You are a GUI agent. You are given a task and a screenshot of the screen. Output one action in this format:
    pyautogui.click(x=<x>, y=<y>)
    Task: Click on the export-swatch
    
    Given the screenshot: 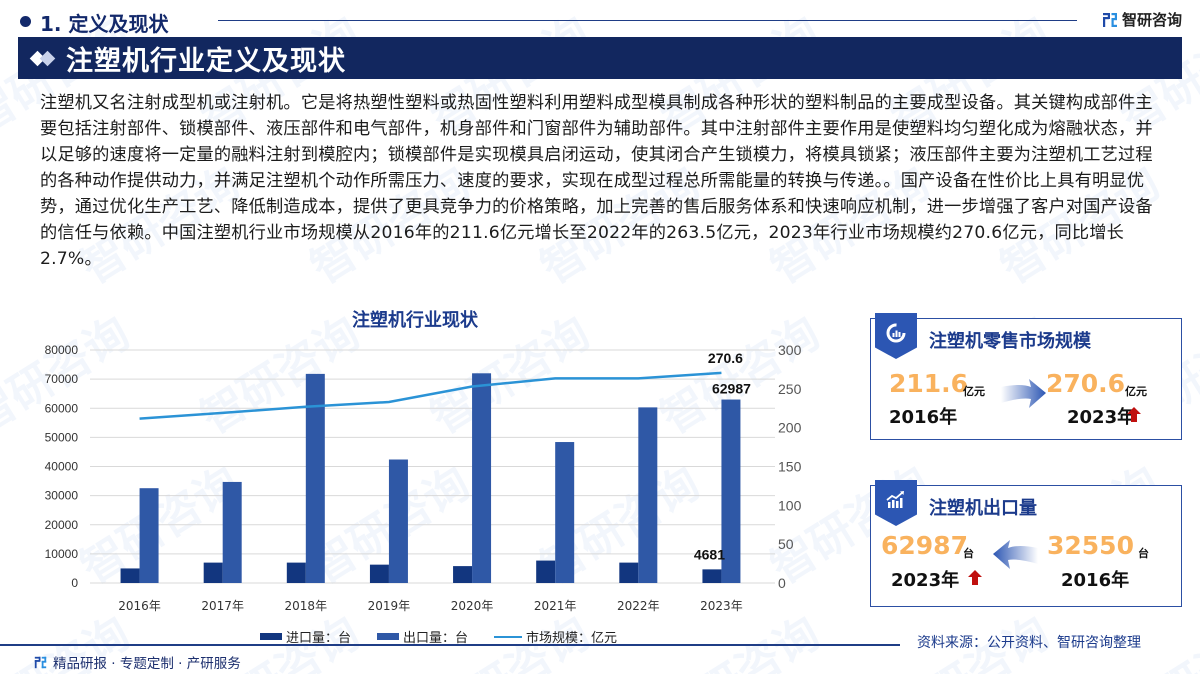 What is the action you would take?
    pyautogui.click(x=388, y=636)
    